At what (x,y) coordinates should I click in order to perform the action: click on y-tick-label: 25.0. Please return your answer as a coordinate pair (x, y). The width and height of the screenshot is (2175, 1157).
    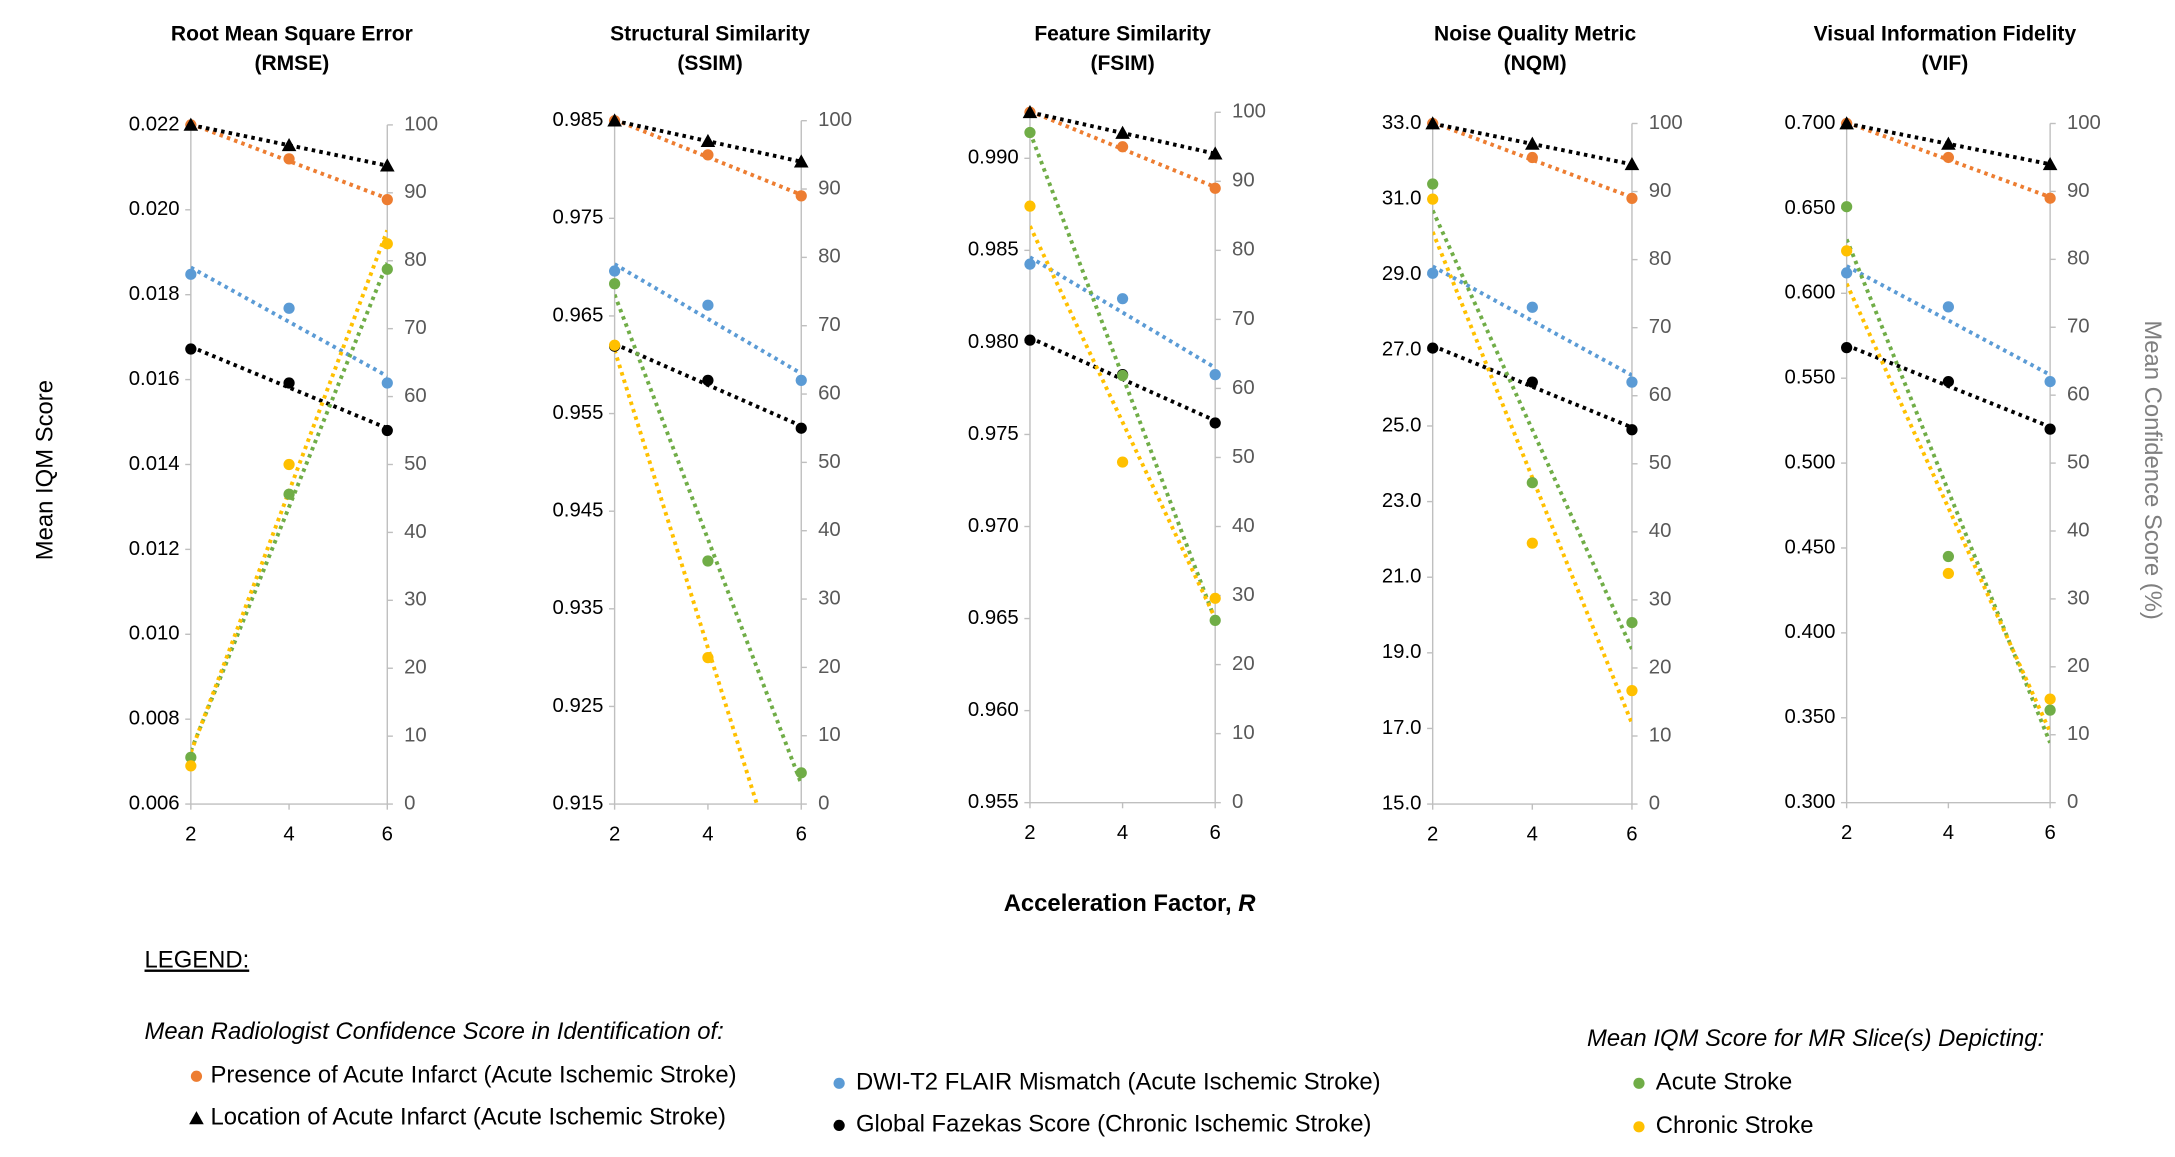
    Looking at the image, I should click on (1402, 425).